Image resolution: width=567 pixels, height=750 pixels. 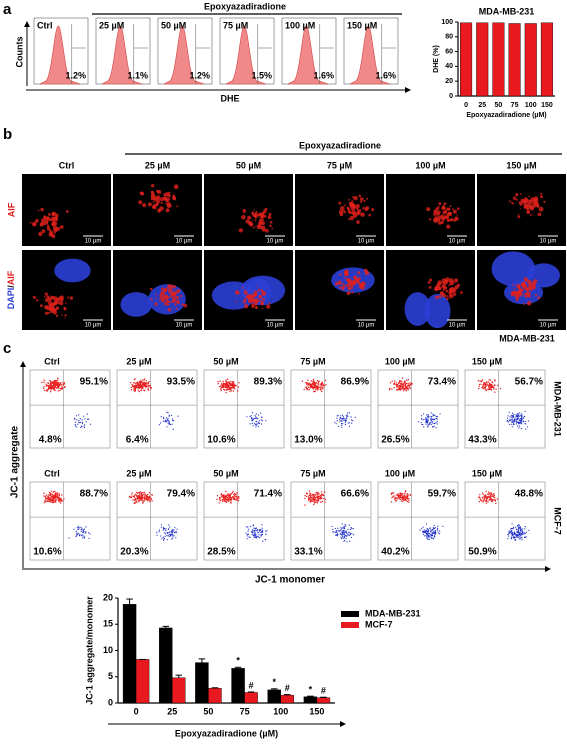 What do you see at coordinates (184, 55) in the screenshot?
I see `histogram` at bounding box center [184, 55].